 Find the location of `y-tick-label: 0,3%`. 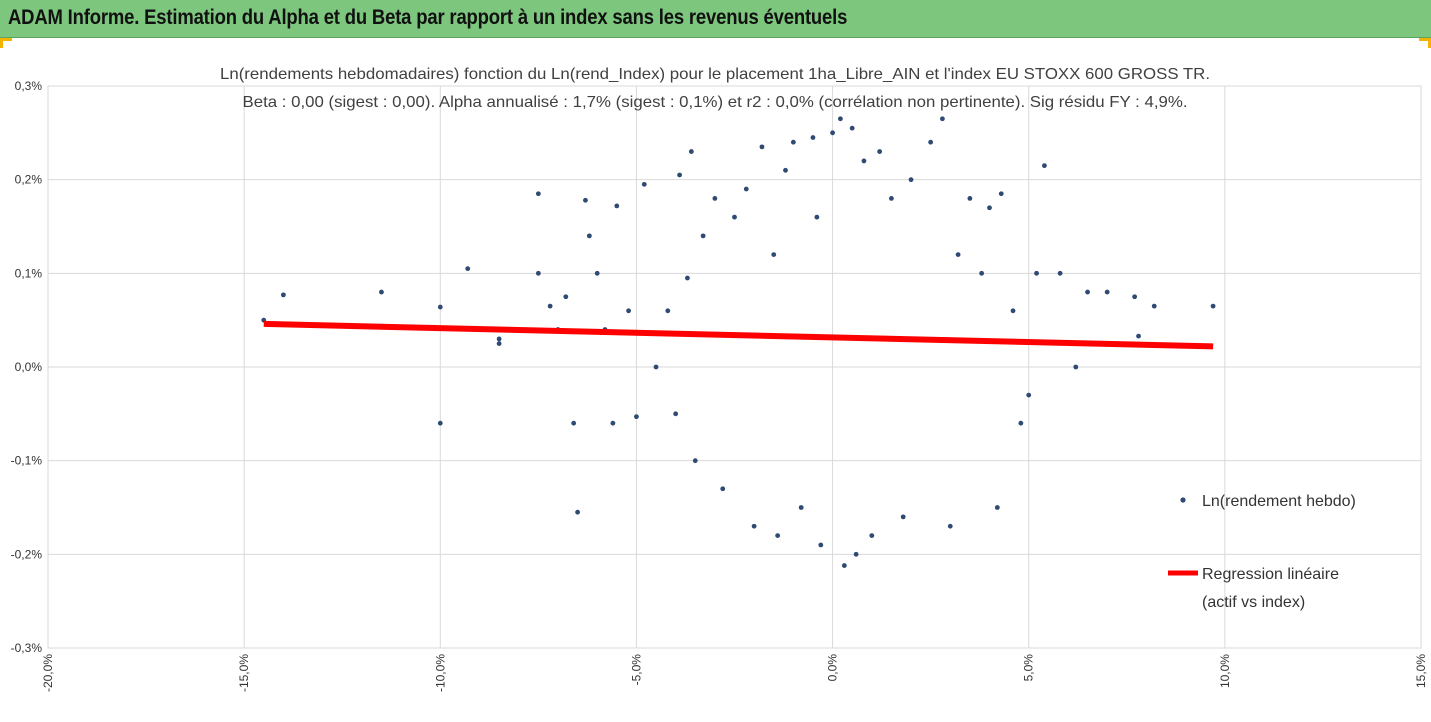

y-tick-label: 0,3% is located at coordinates (29, 86).